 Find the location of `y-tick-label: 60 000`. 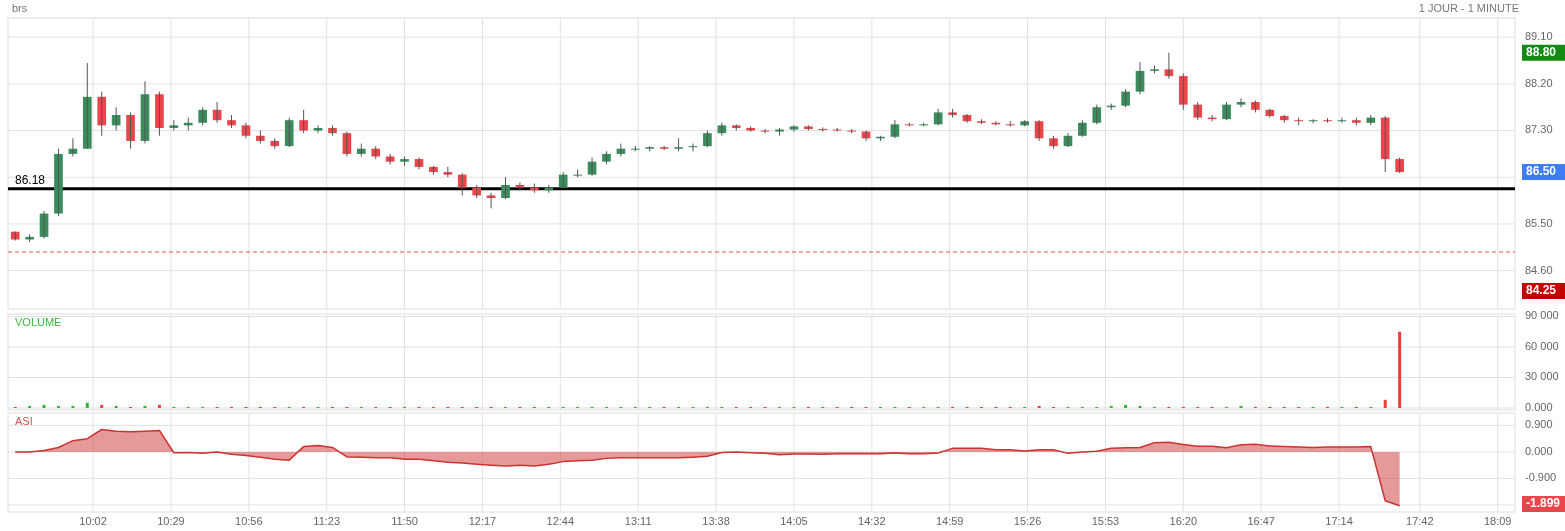

y-tick-label: 60 000 is located at coordinates (1542, 345).